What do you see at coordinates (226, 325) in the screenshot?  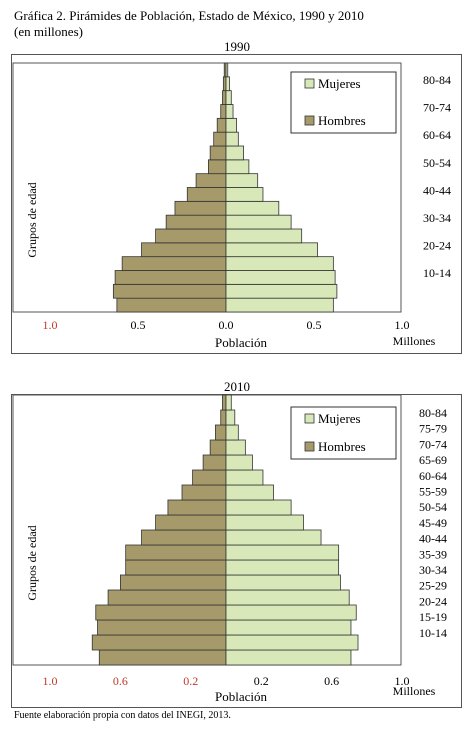 I see `x-tick-label: 0.0` at bounding box center [226, 325].